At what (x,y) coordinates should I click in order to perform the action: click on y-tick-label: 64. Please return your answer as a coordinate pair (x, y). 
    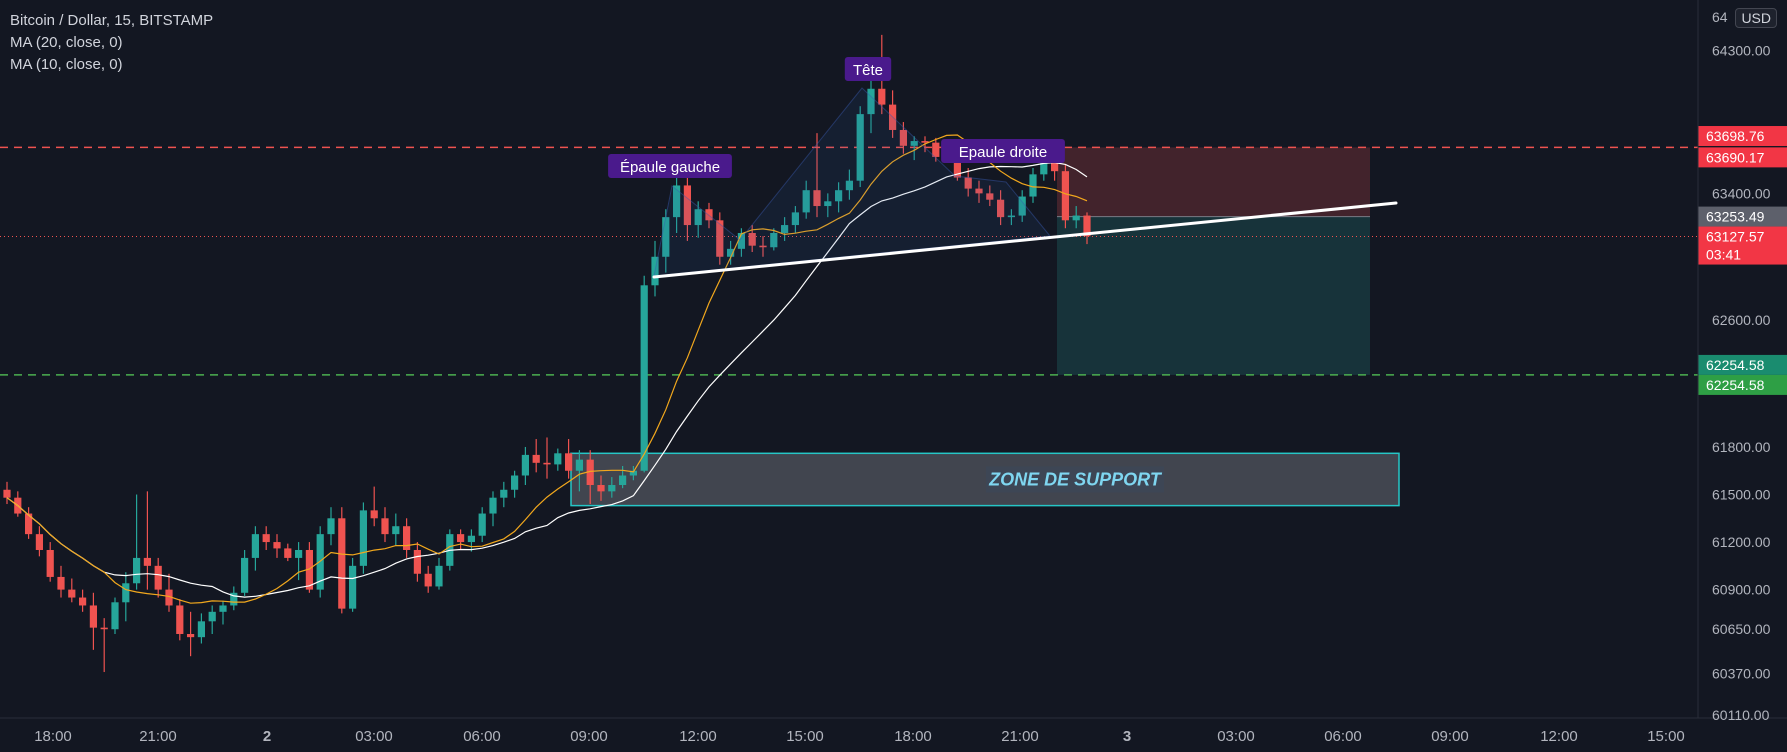
    Looking at the image, I should click on (1720, 17).